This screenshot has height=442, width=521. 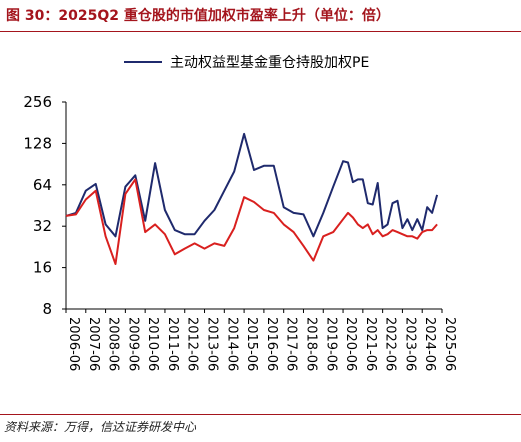 What do you see at coordinates (260, 414) in the screenshot?
I see `source-divider` at bounding box center [260, 414].